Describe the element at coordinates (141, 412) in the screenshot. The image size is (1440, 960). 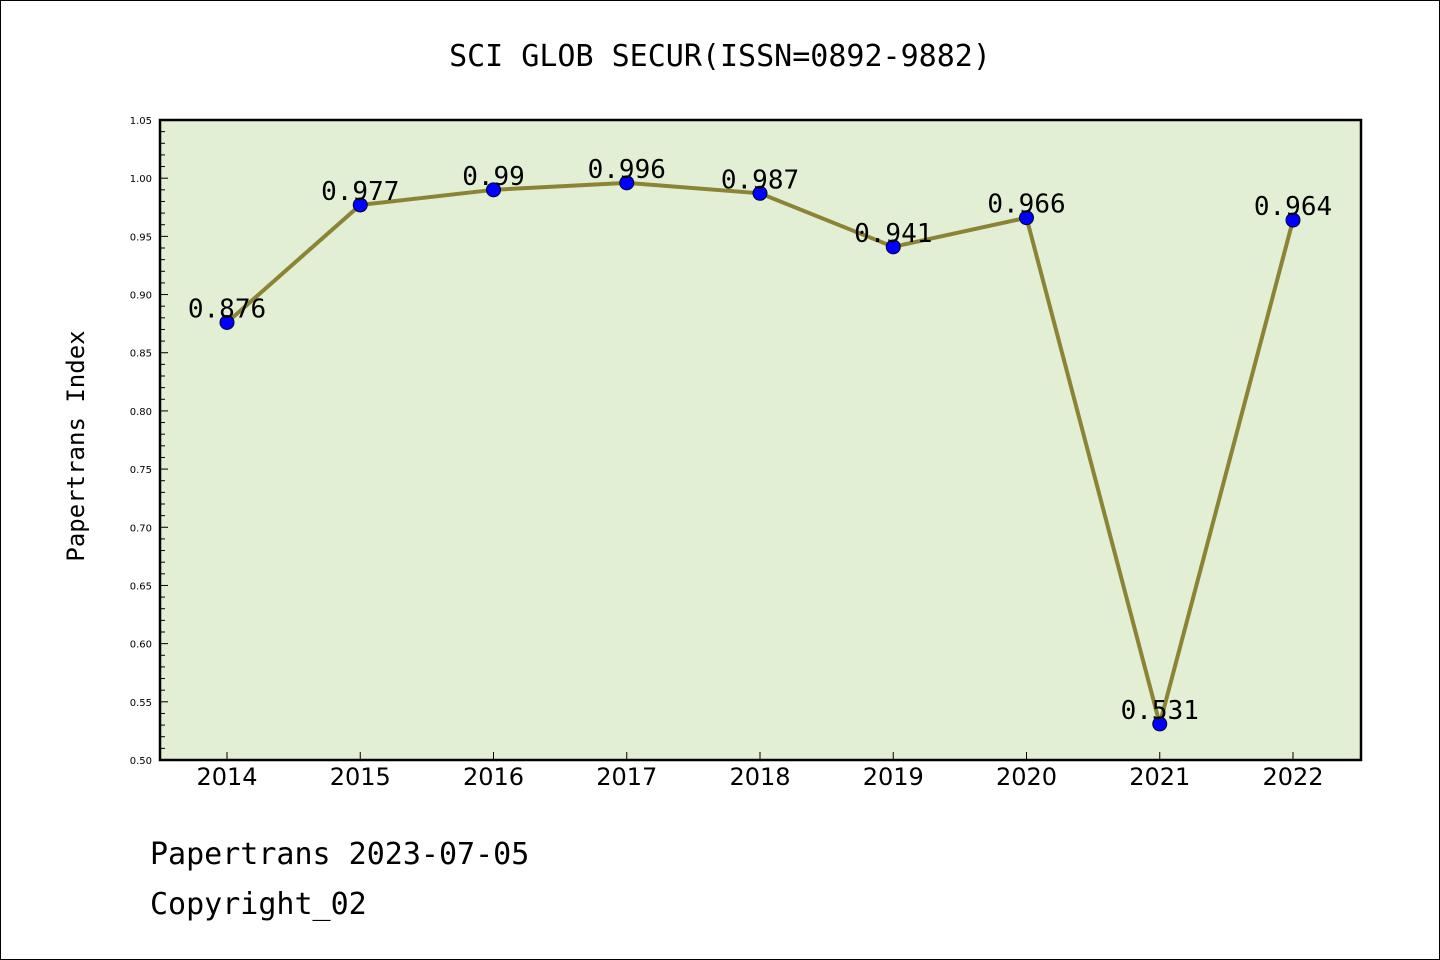
I see `y-tick-label: 0.80` at that location.